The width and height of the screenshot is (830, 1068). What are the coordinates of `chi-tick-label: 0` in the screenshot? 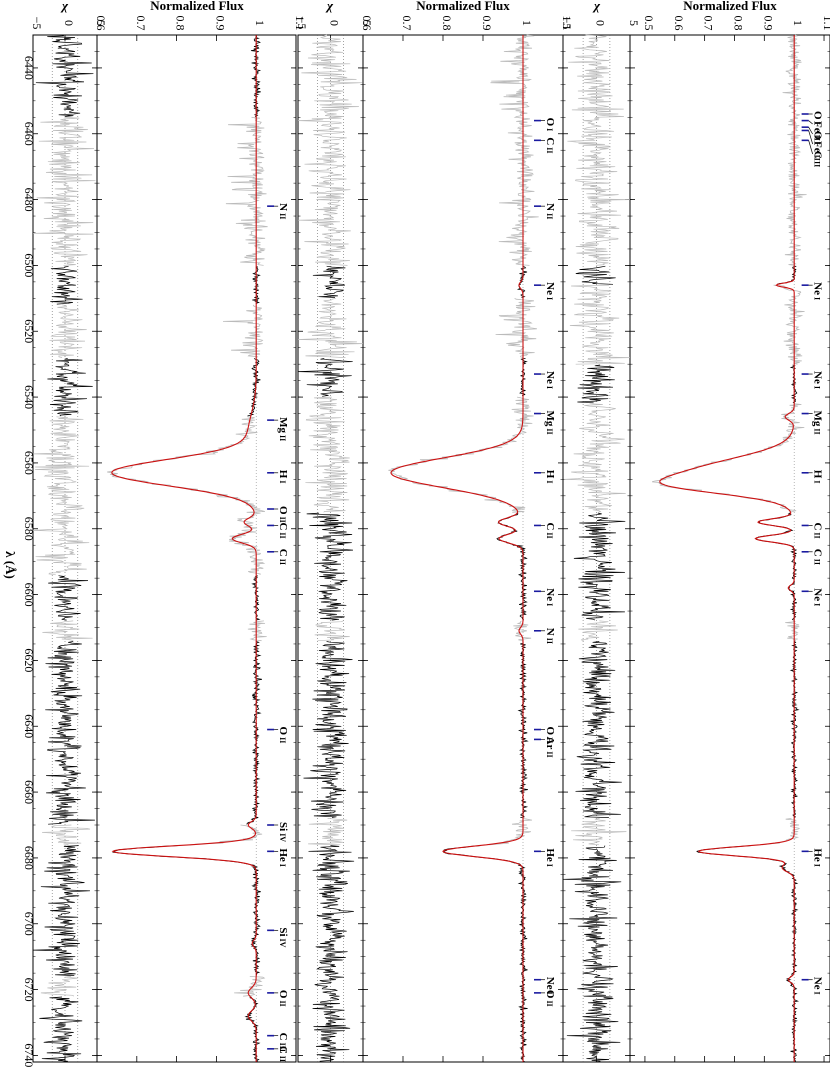 It's located at (335, 23).